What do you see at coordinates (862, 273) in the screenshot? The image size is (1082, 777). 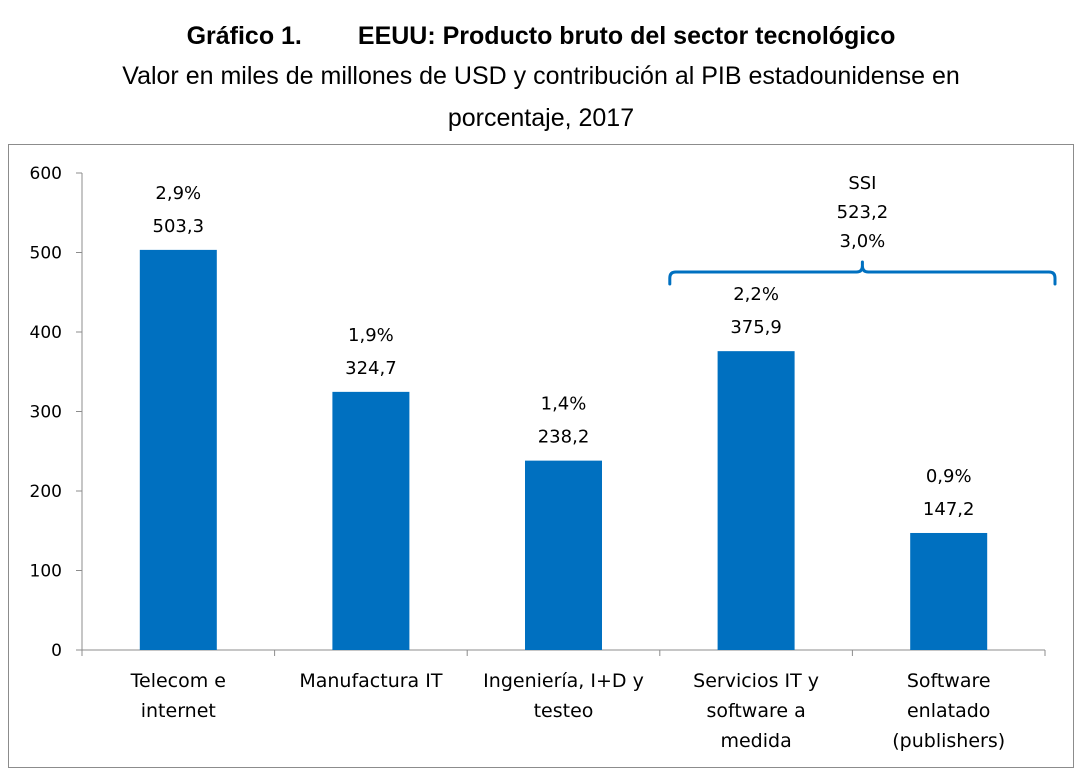 I see `group-bracket` at bounding box center [862, 273].